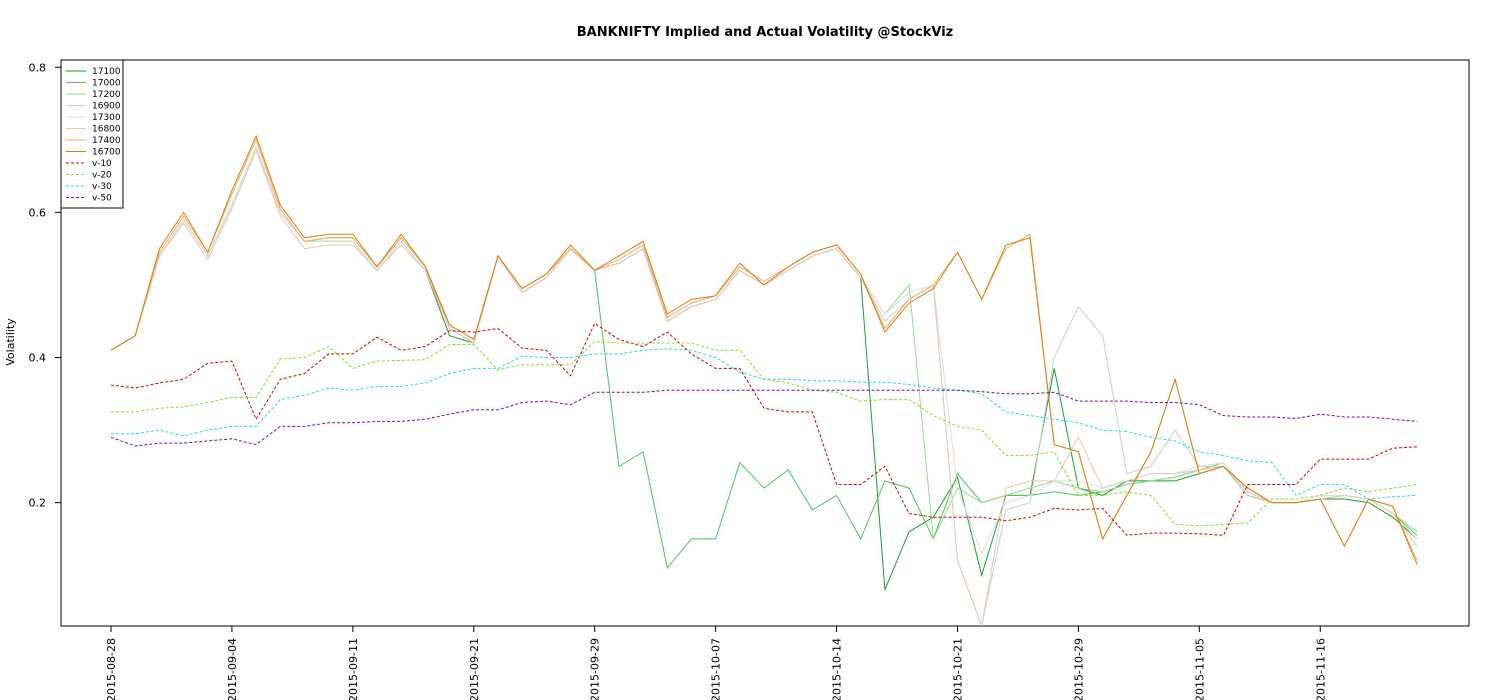 The width and height of the screenshot is (1500, 700). I want to click on x-tick-label: 2015-09-29, so click(595, 669).